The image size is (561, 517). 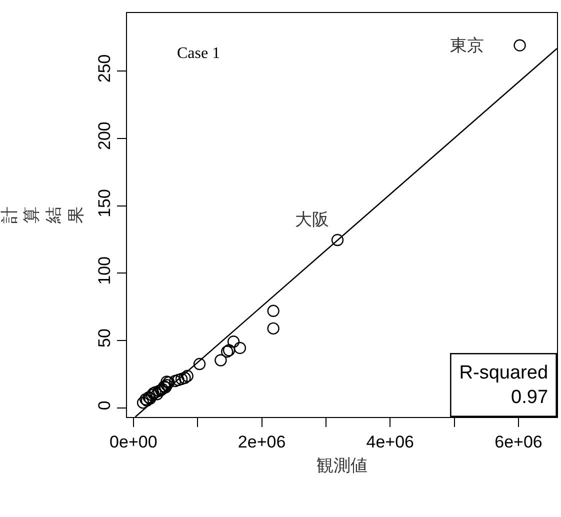 What do you see at coordinates (503, 385) in the screenshot?
I see `annotation: R-squared 0.97` at bounding box center [503, 385].